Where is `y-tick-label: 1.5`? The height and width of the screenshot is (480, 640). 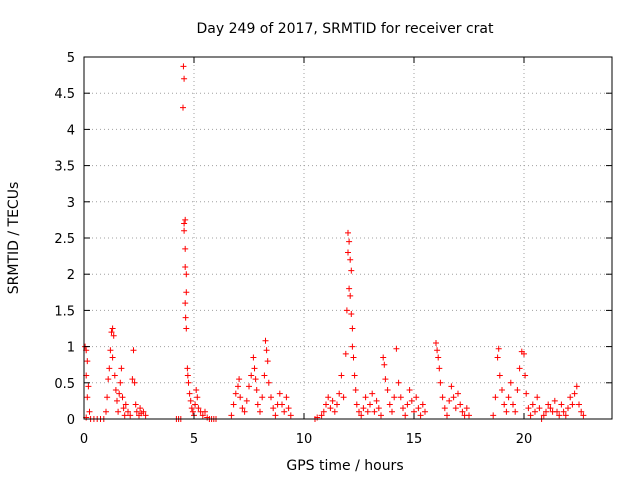
y-tick-label: 1.5 is located at coordinates (64, 311).